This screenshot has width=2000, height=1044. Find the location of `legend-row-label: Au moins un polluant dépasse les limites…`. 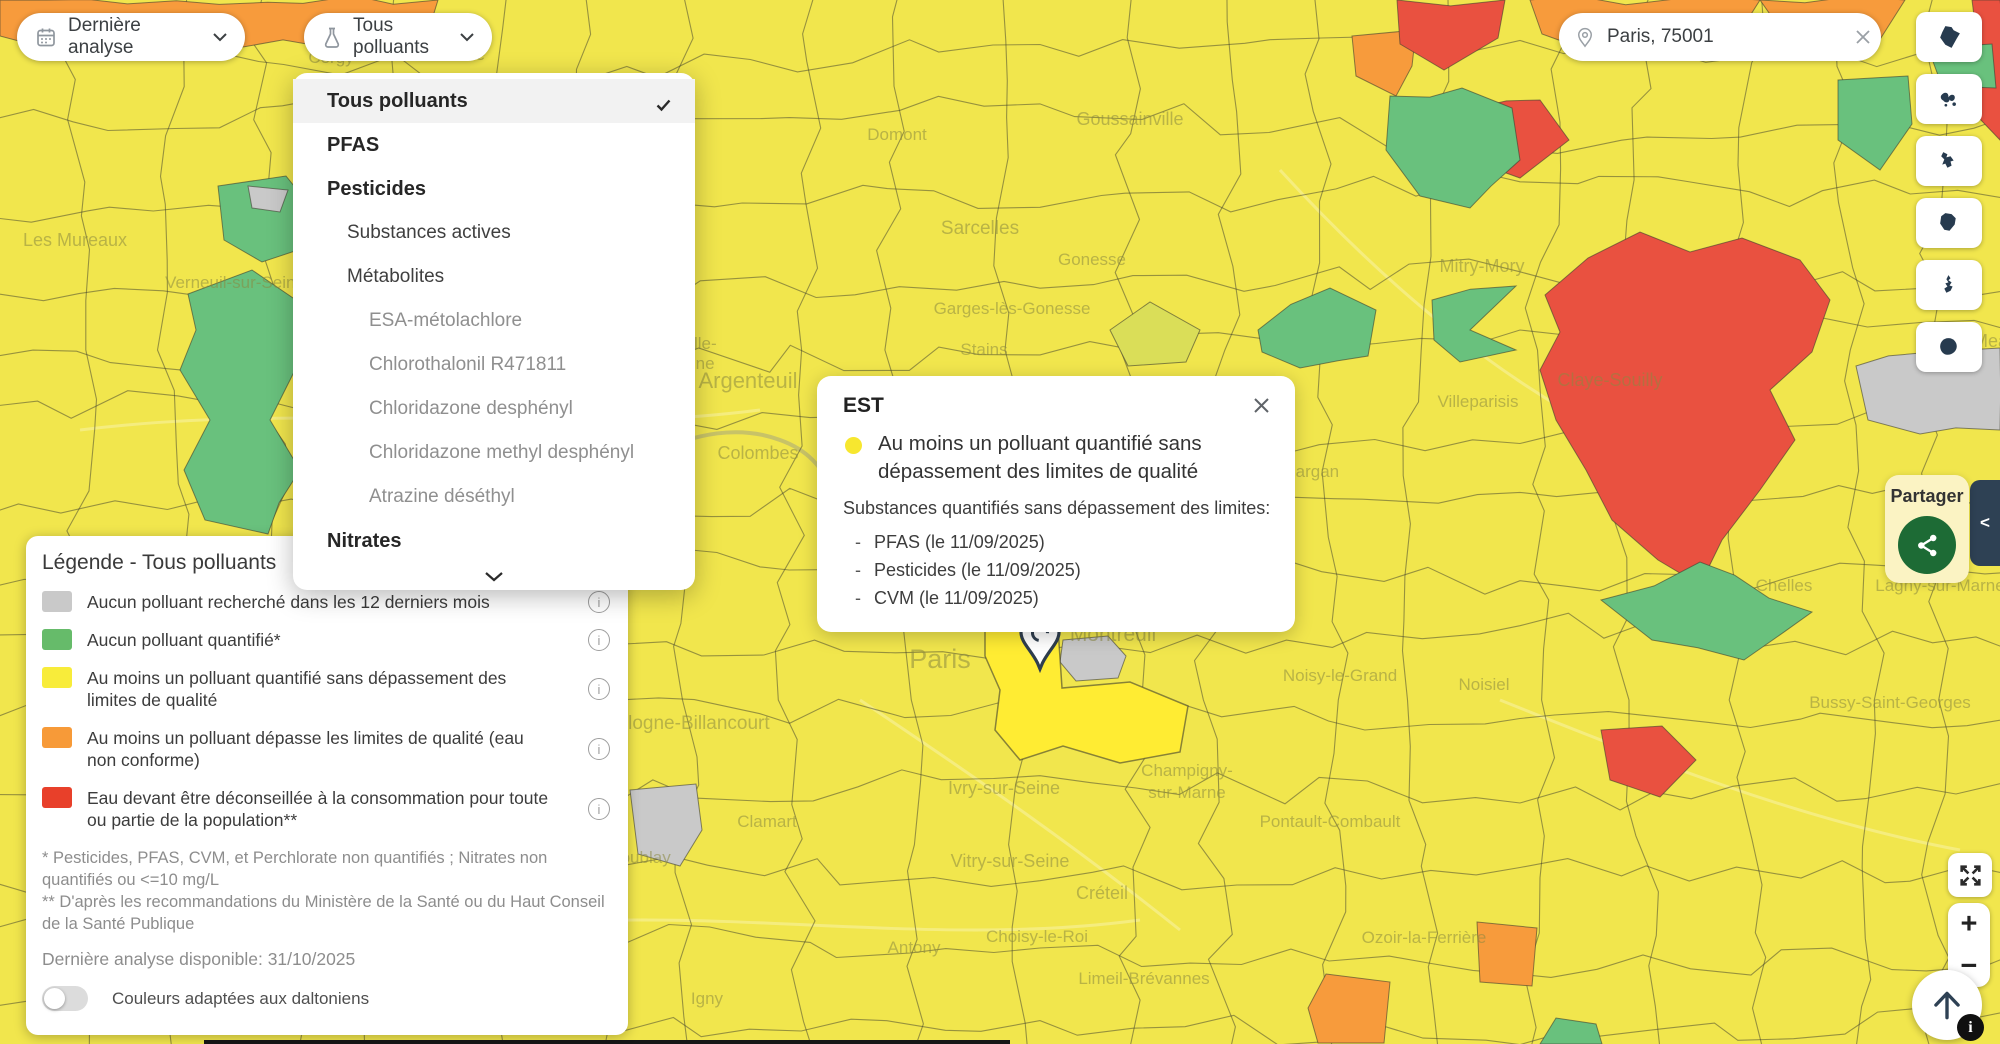

legend-row-label: Au moins un polluant dépasse les limites… is located at coordinates (305, 749).